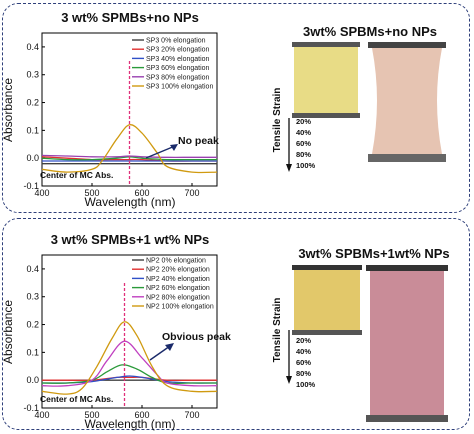  Describe the element at coordinates (196, 337) in the screenshot. I see `bottom-chart-annotation-peak: Obvious peak` at that location.